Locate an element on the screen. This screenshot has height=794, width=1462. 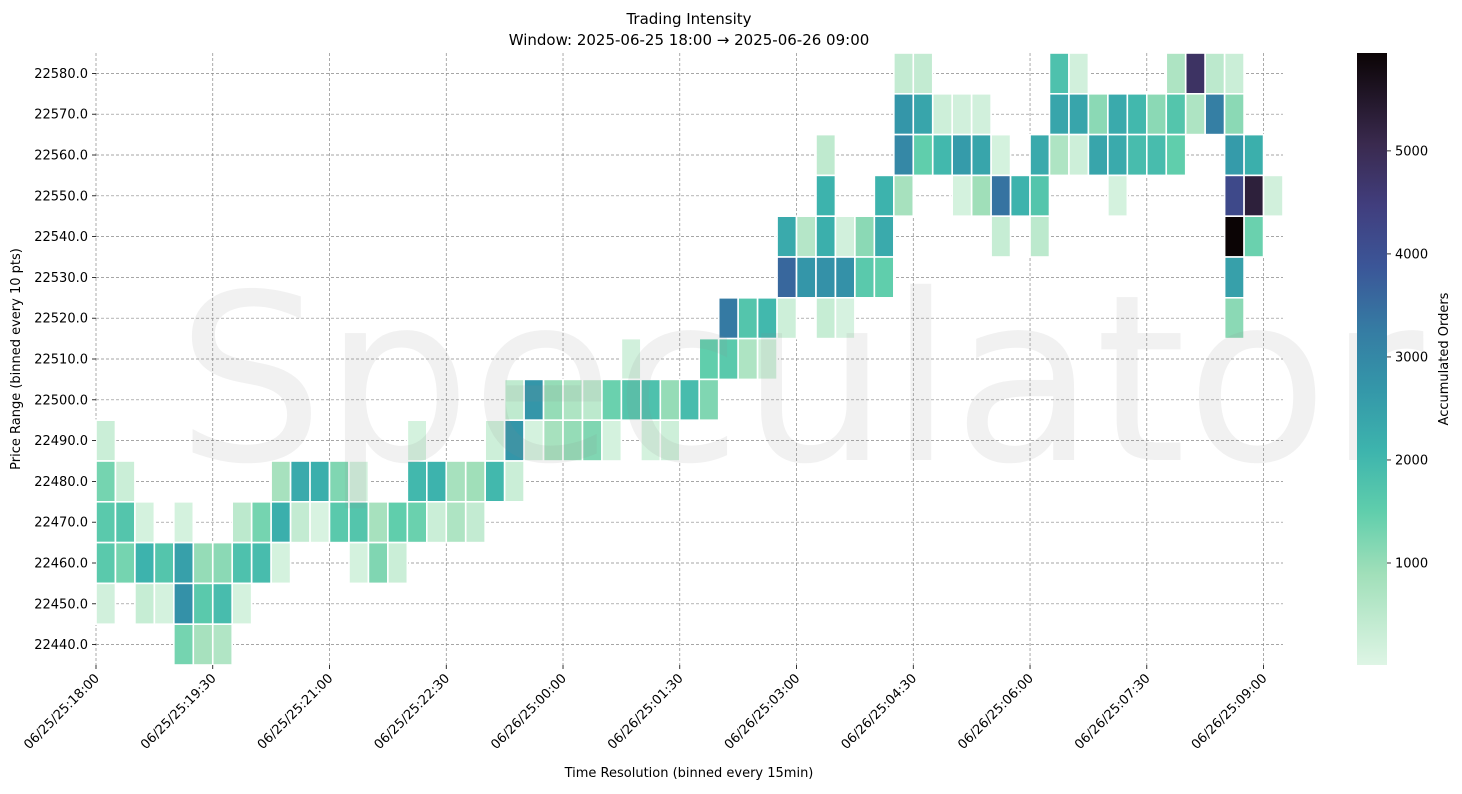
x-tick-label: 06/26/25:01:30 is located at coordinates (645, 711).